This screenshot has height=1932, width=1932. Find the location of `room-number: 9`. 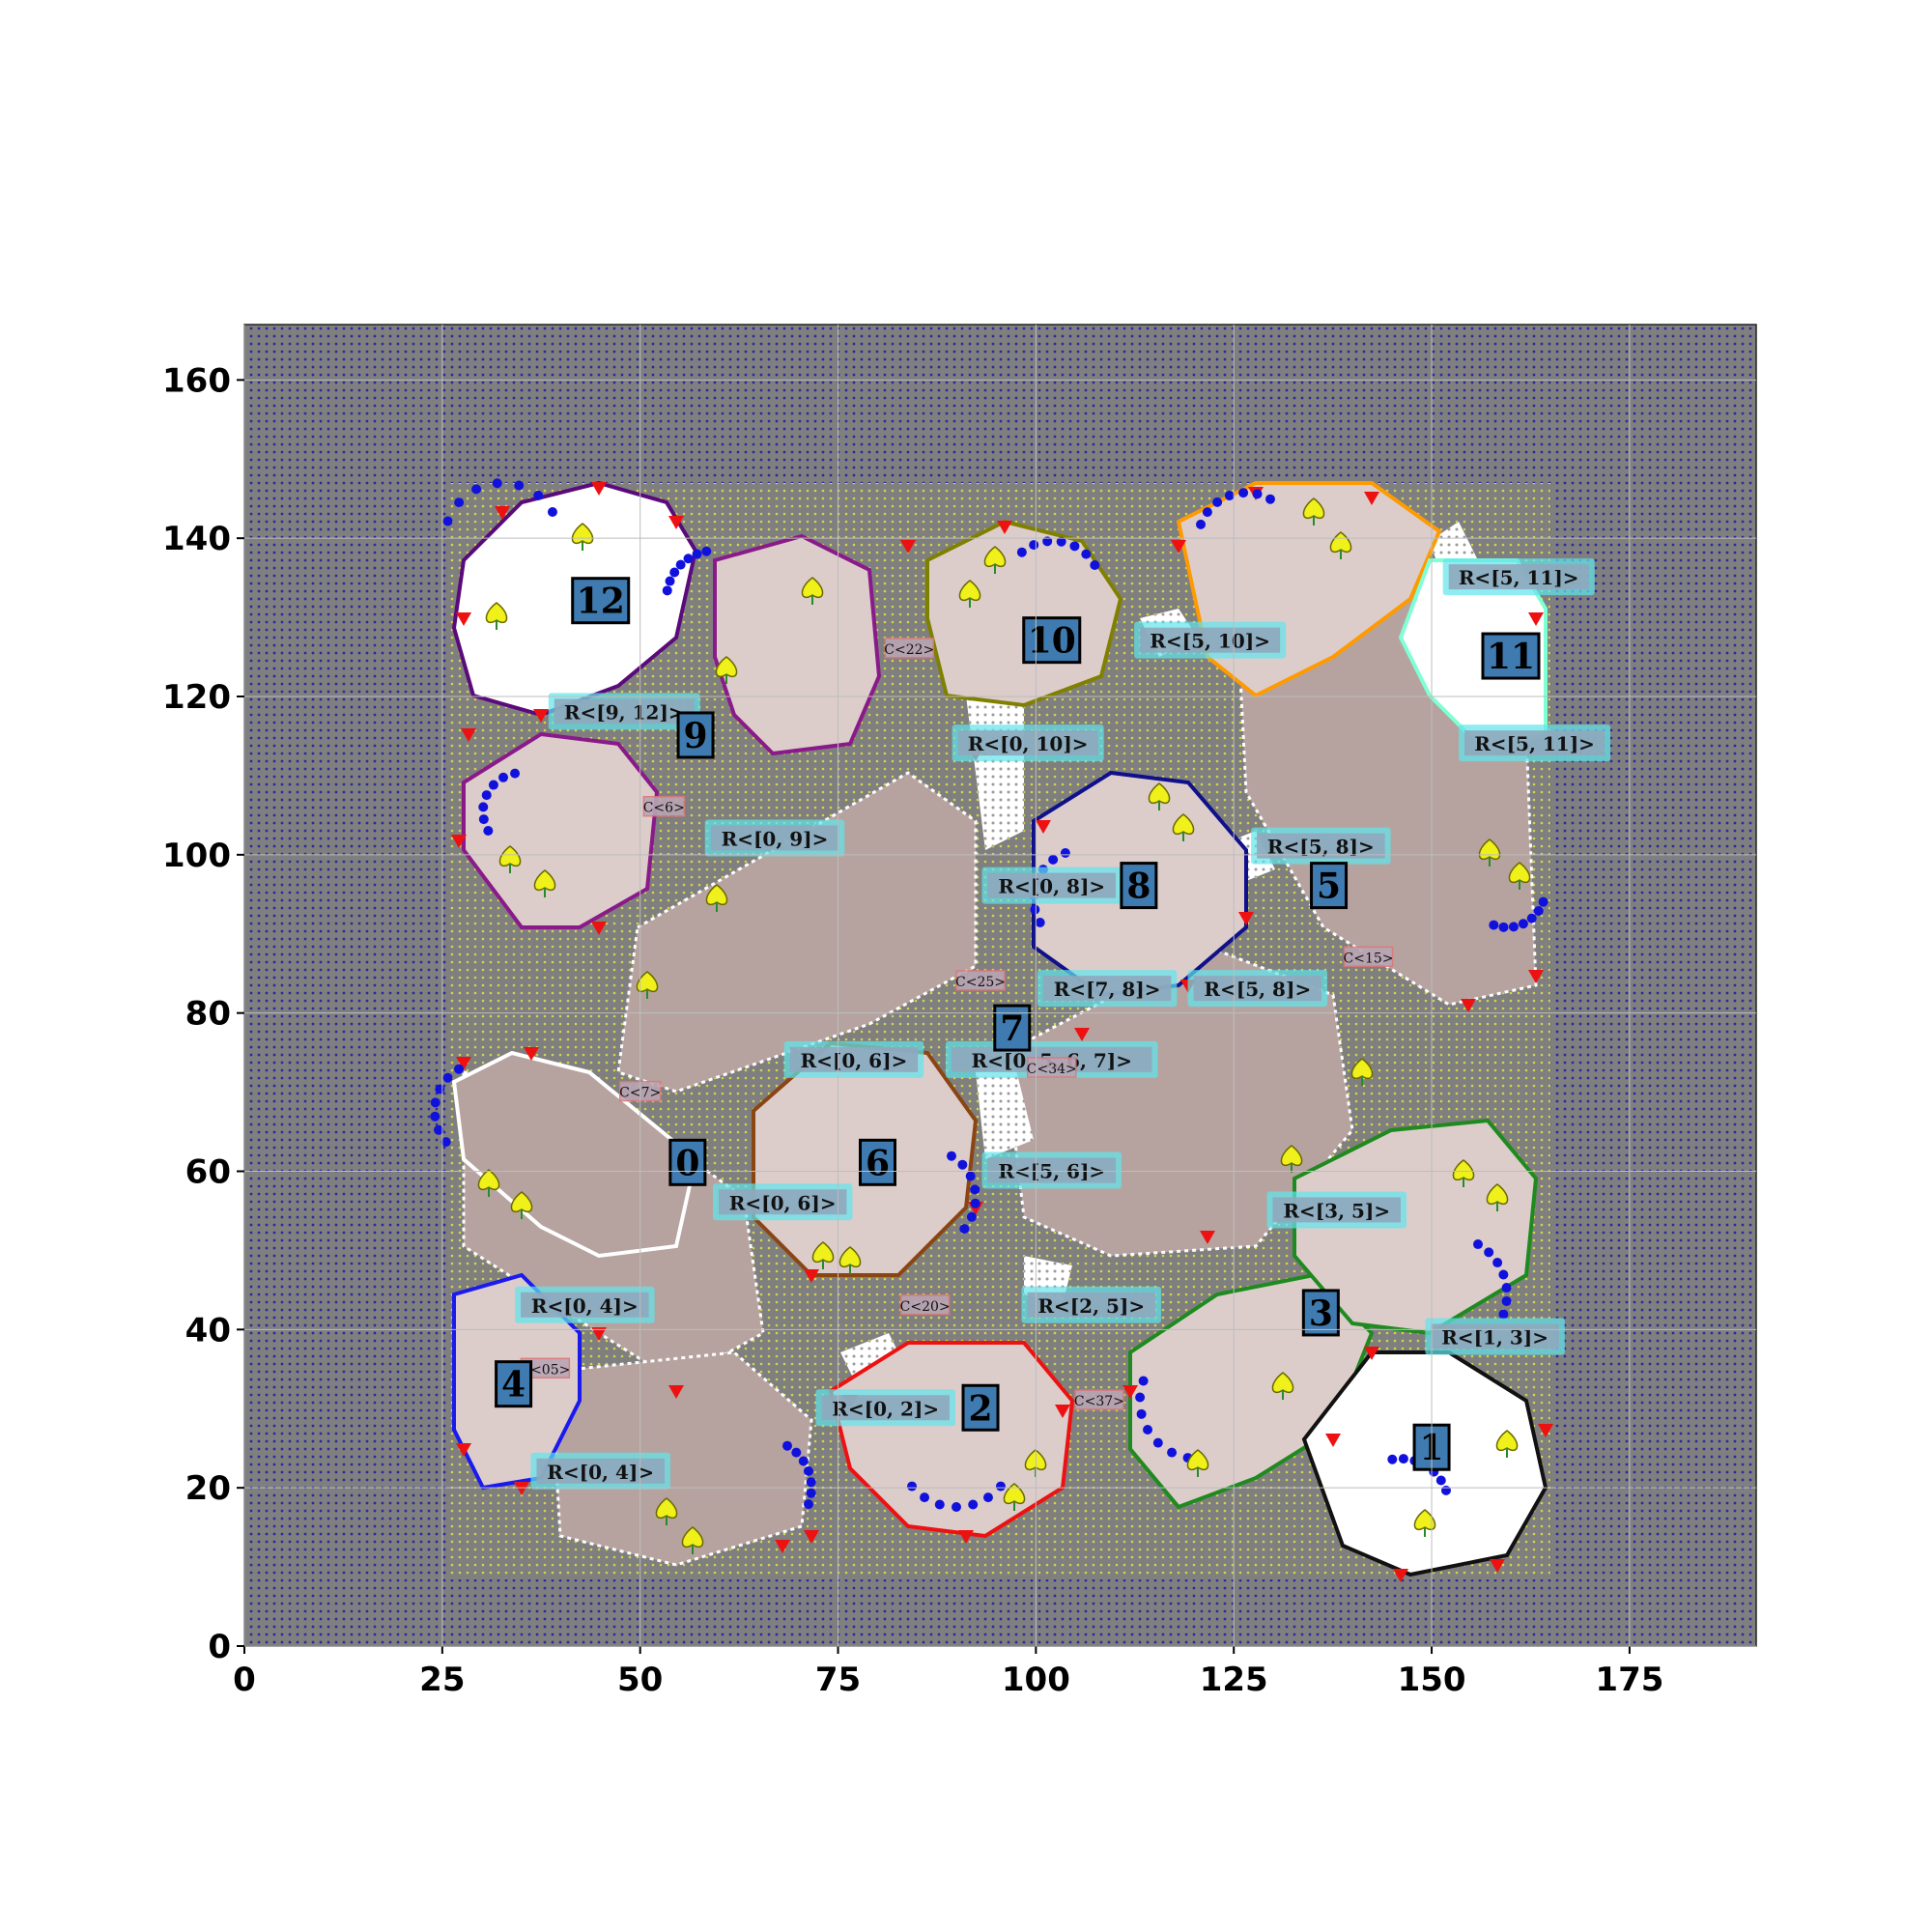

room-number: 9 is located at coordinates (696, 736).